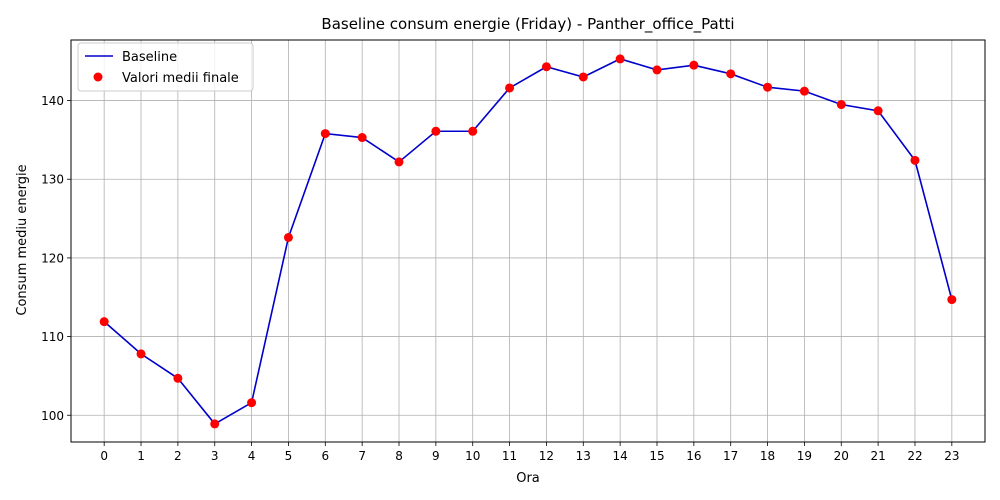  Describe the element at coordinates (52, 180) in the screenshot. I see `y-tick-label: 130` at that location.